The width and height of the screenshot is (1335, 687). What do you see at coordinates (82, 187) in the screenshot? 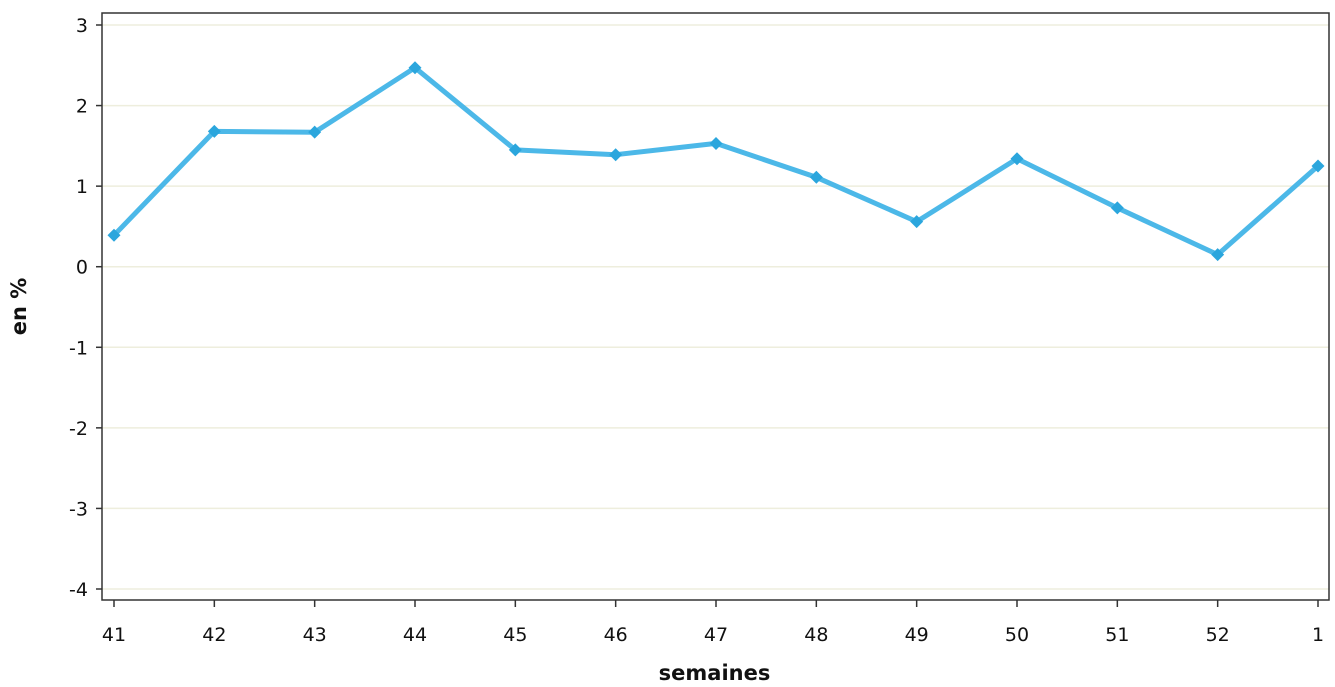
I see `y-tick-label: 1` at bounding box center [82, 187].